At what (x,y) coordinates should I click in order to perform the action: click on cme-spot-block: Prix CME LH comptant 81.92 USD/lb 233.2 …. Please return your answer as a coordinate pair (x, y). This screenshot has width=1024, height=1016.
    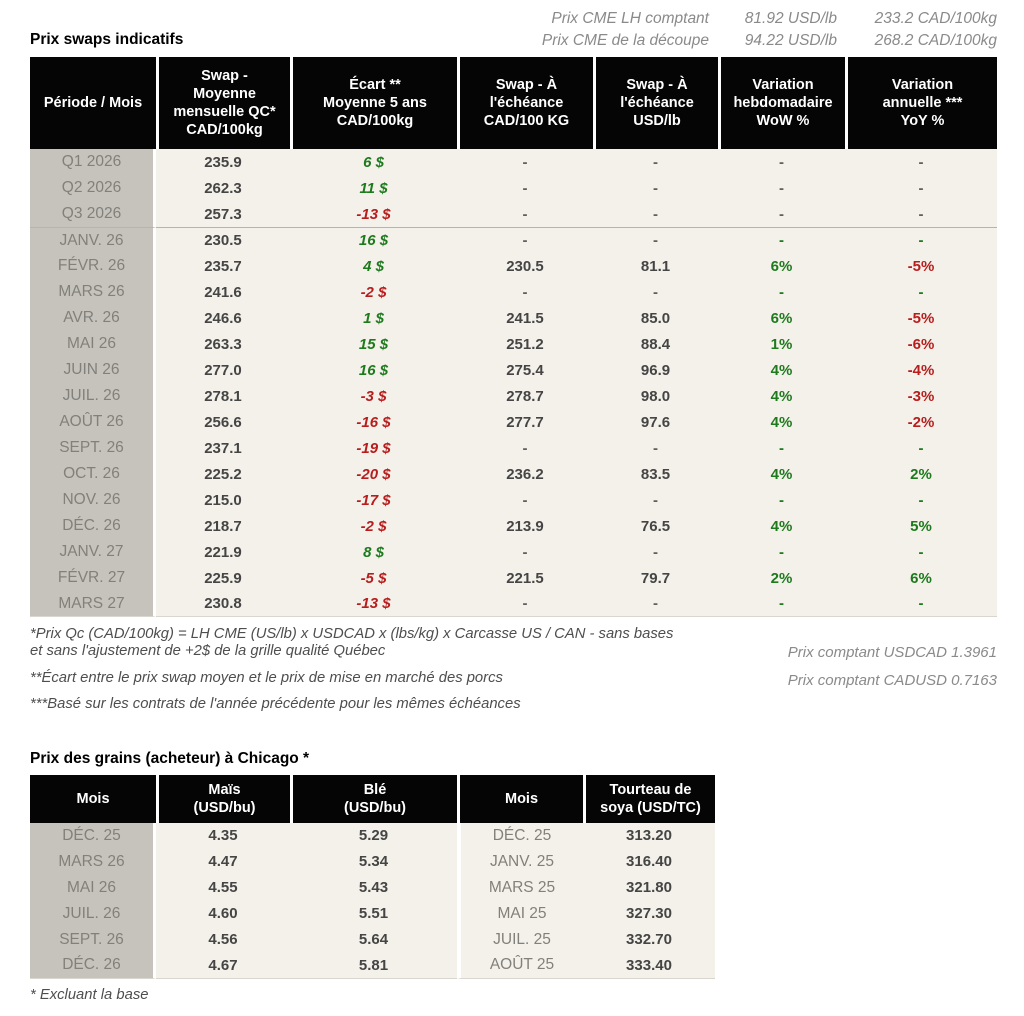
    Looking at the image, I should click on (769, 30).